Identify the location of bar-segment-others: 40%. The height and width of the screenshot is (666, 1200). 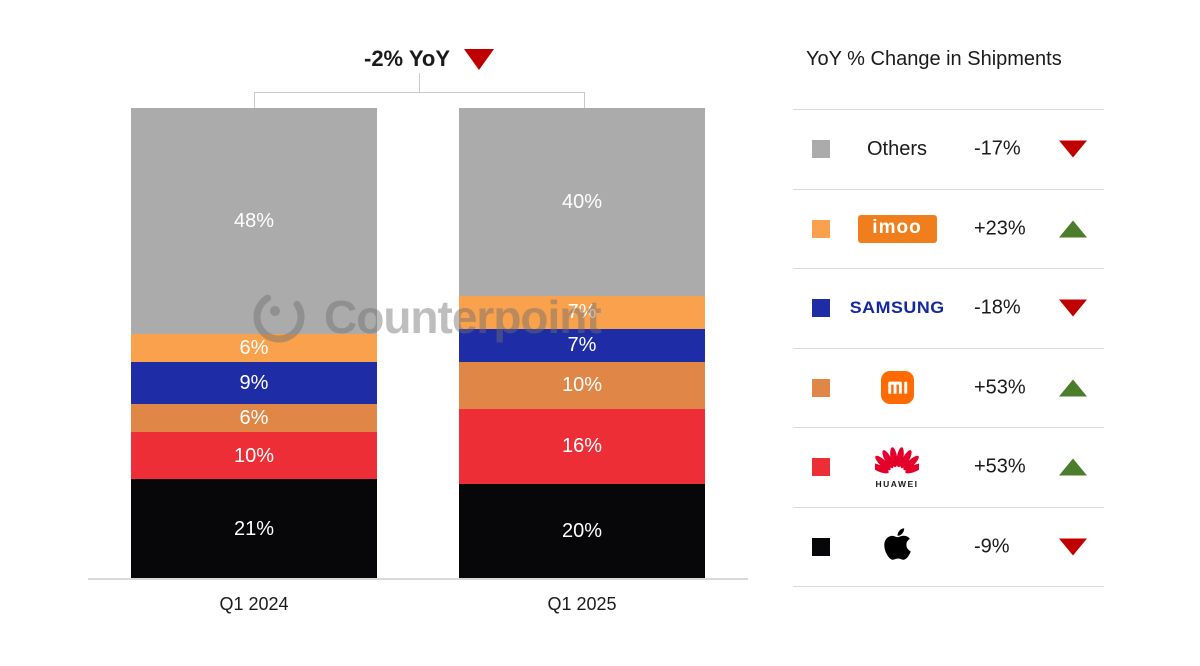
(582, 202).